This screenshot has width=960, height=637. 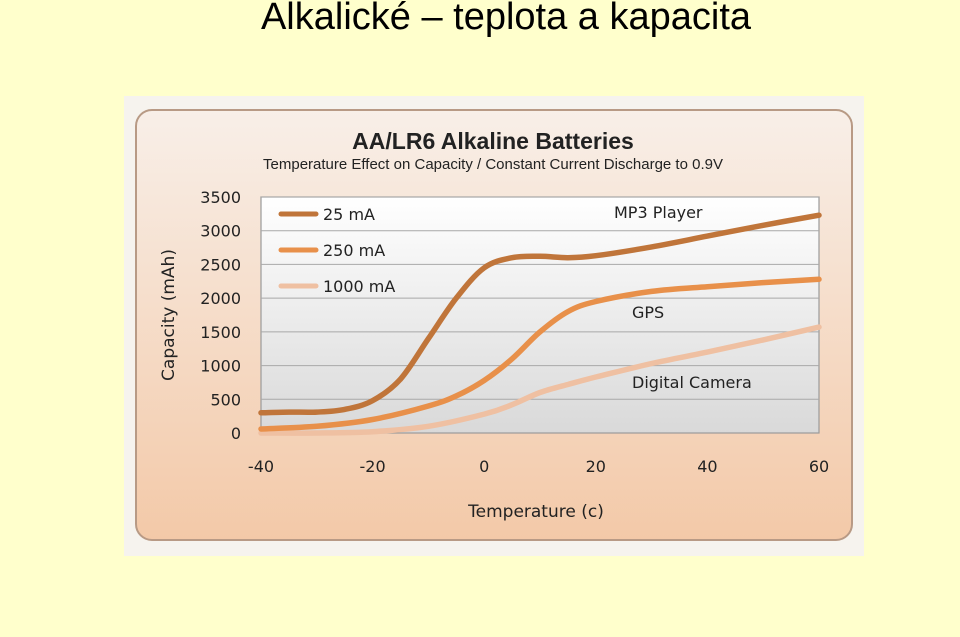 What do you see at coordinates (220, 315) in the screenshot?
I see `y-tick-labels: 0 500 1000 1500 2000 2500 3000 3500` at bounding box center [220, 315].